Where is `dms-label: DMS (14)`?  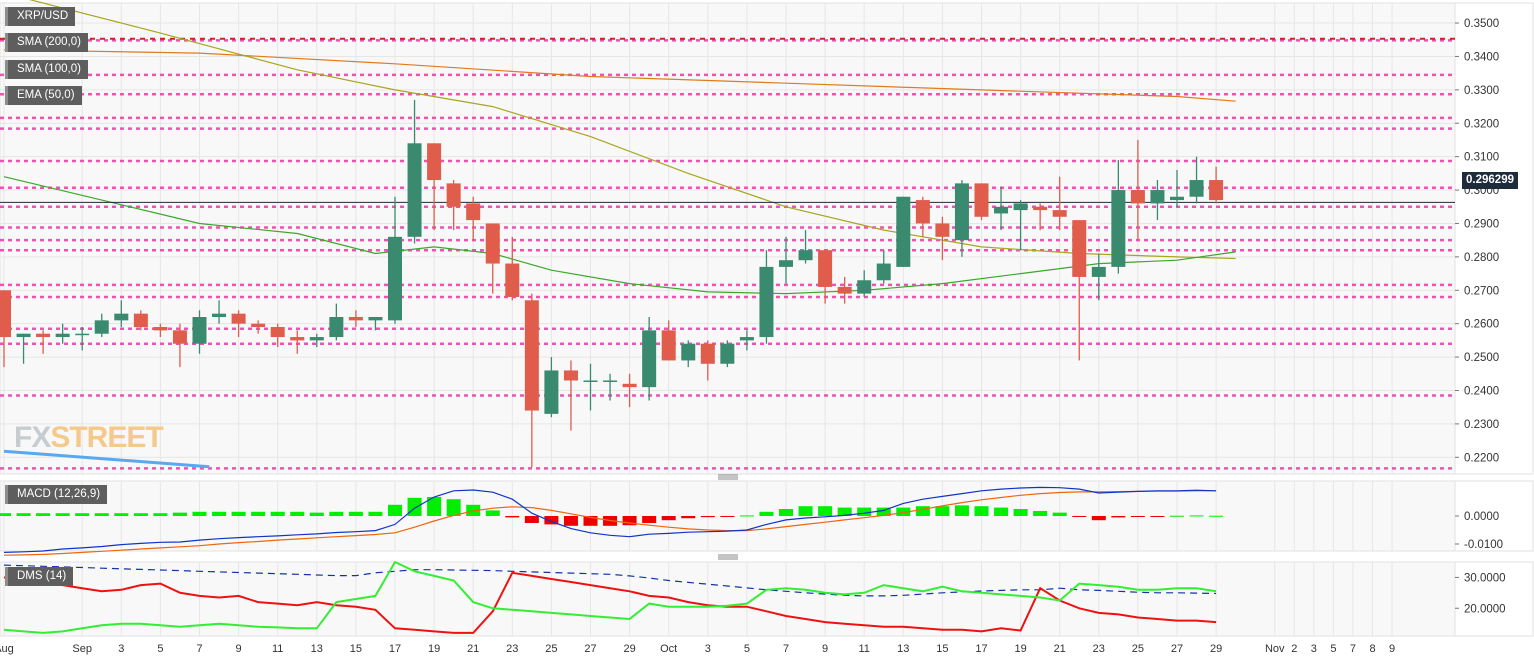 dms-label: DMS (14) is located at coordinates (39, 576).